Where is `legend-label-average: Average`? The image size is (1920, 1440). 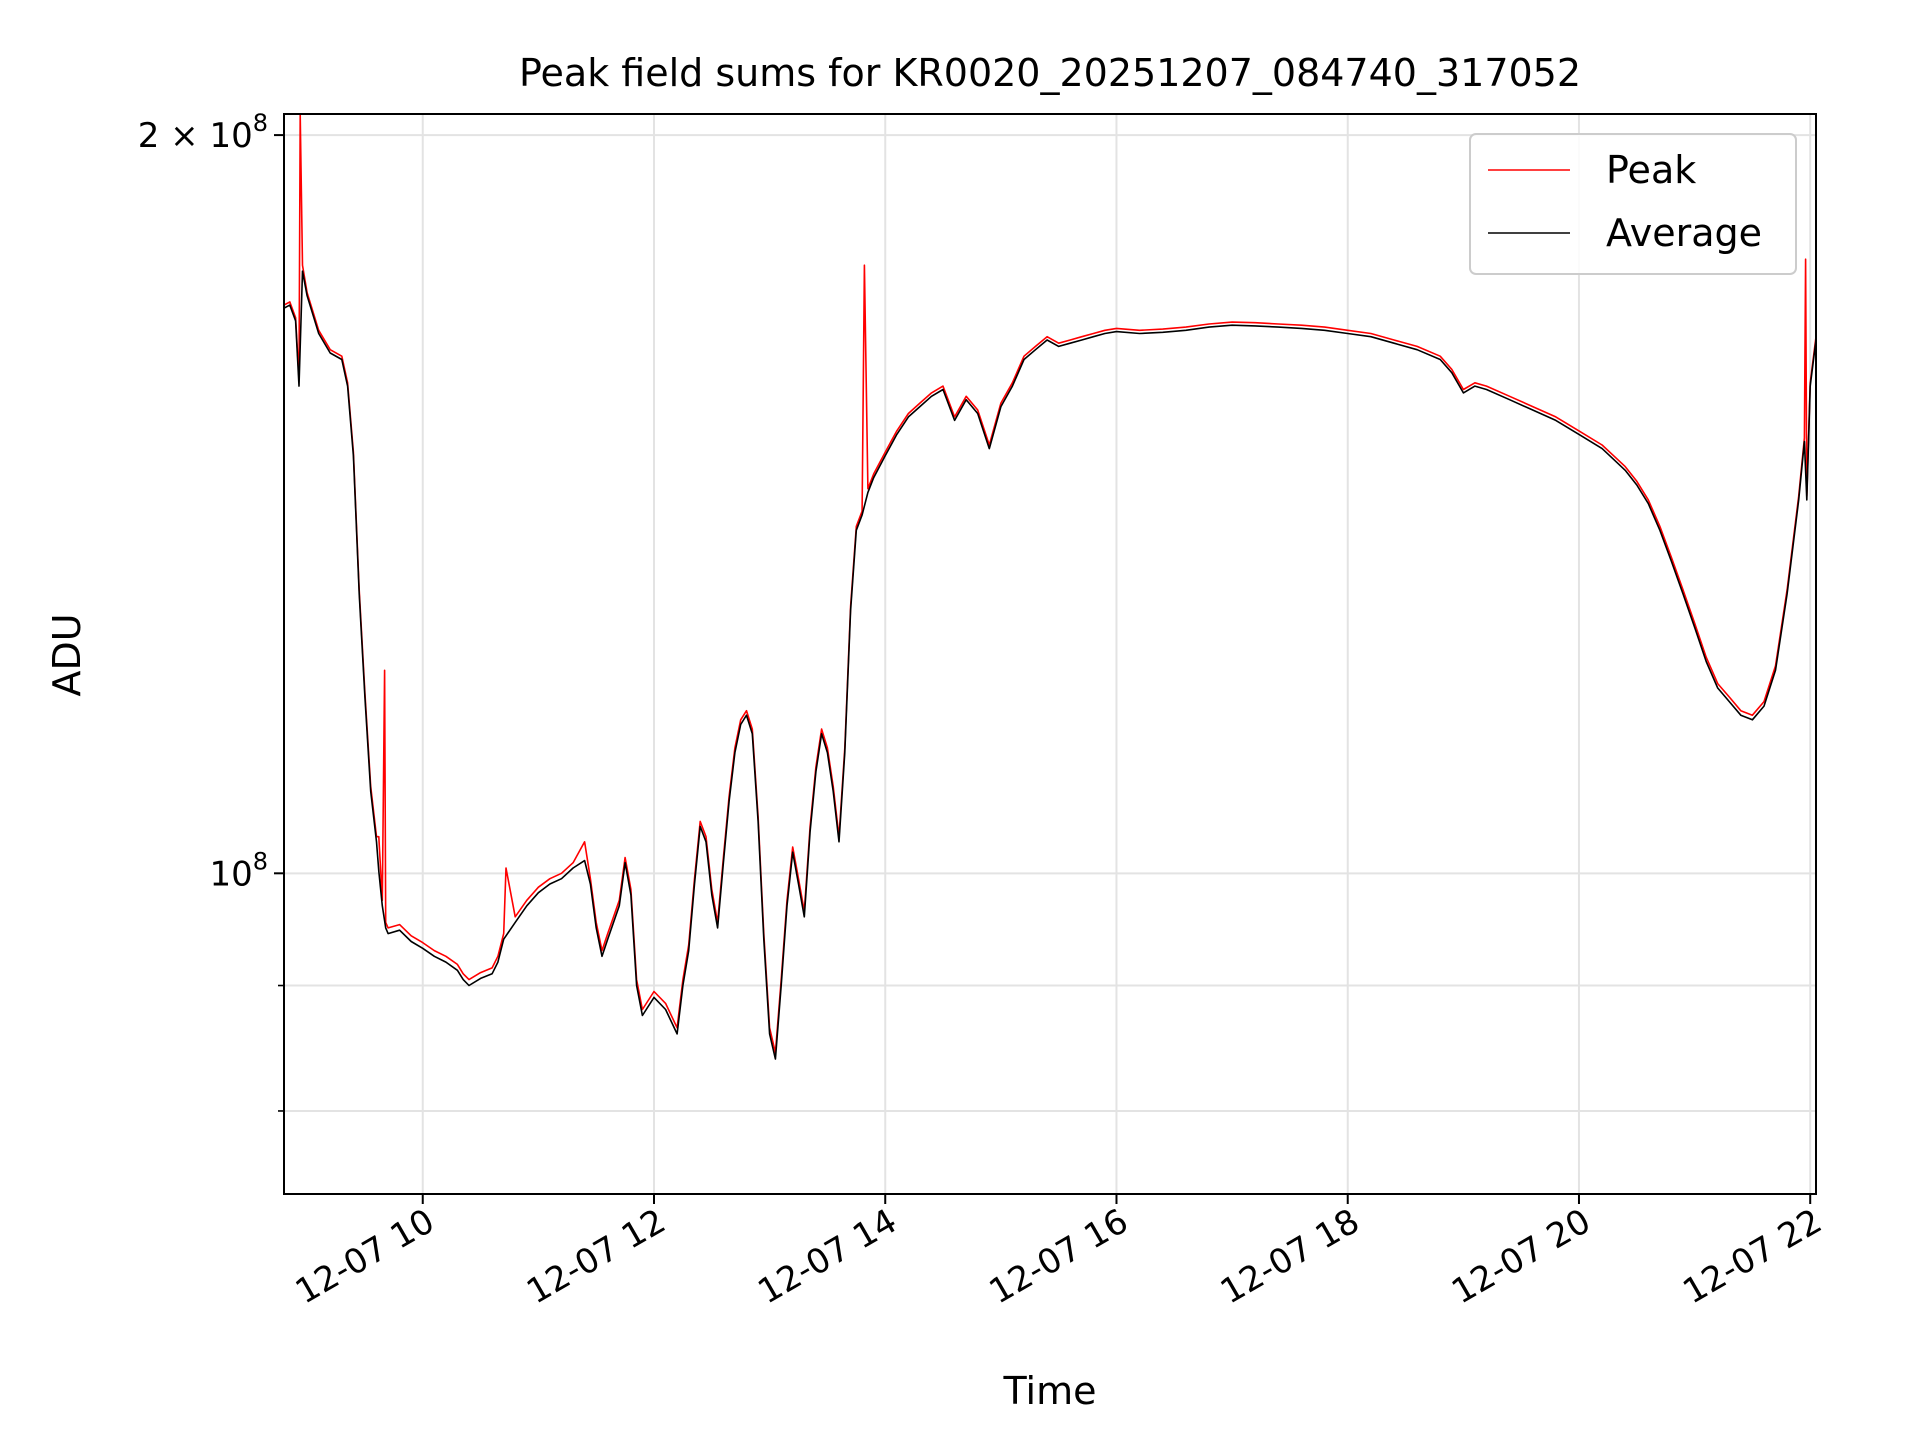
legend-label-average: Average is located at coordinates (1684, 233).